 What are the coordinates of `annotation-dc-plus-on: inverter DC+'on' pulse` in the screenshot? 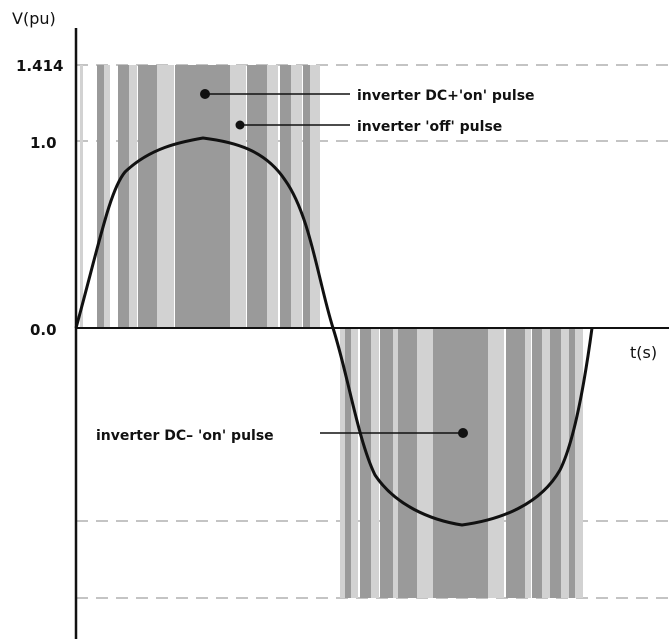 It's located at (367, 96).